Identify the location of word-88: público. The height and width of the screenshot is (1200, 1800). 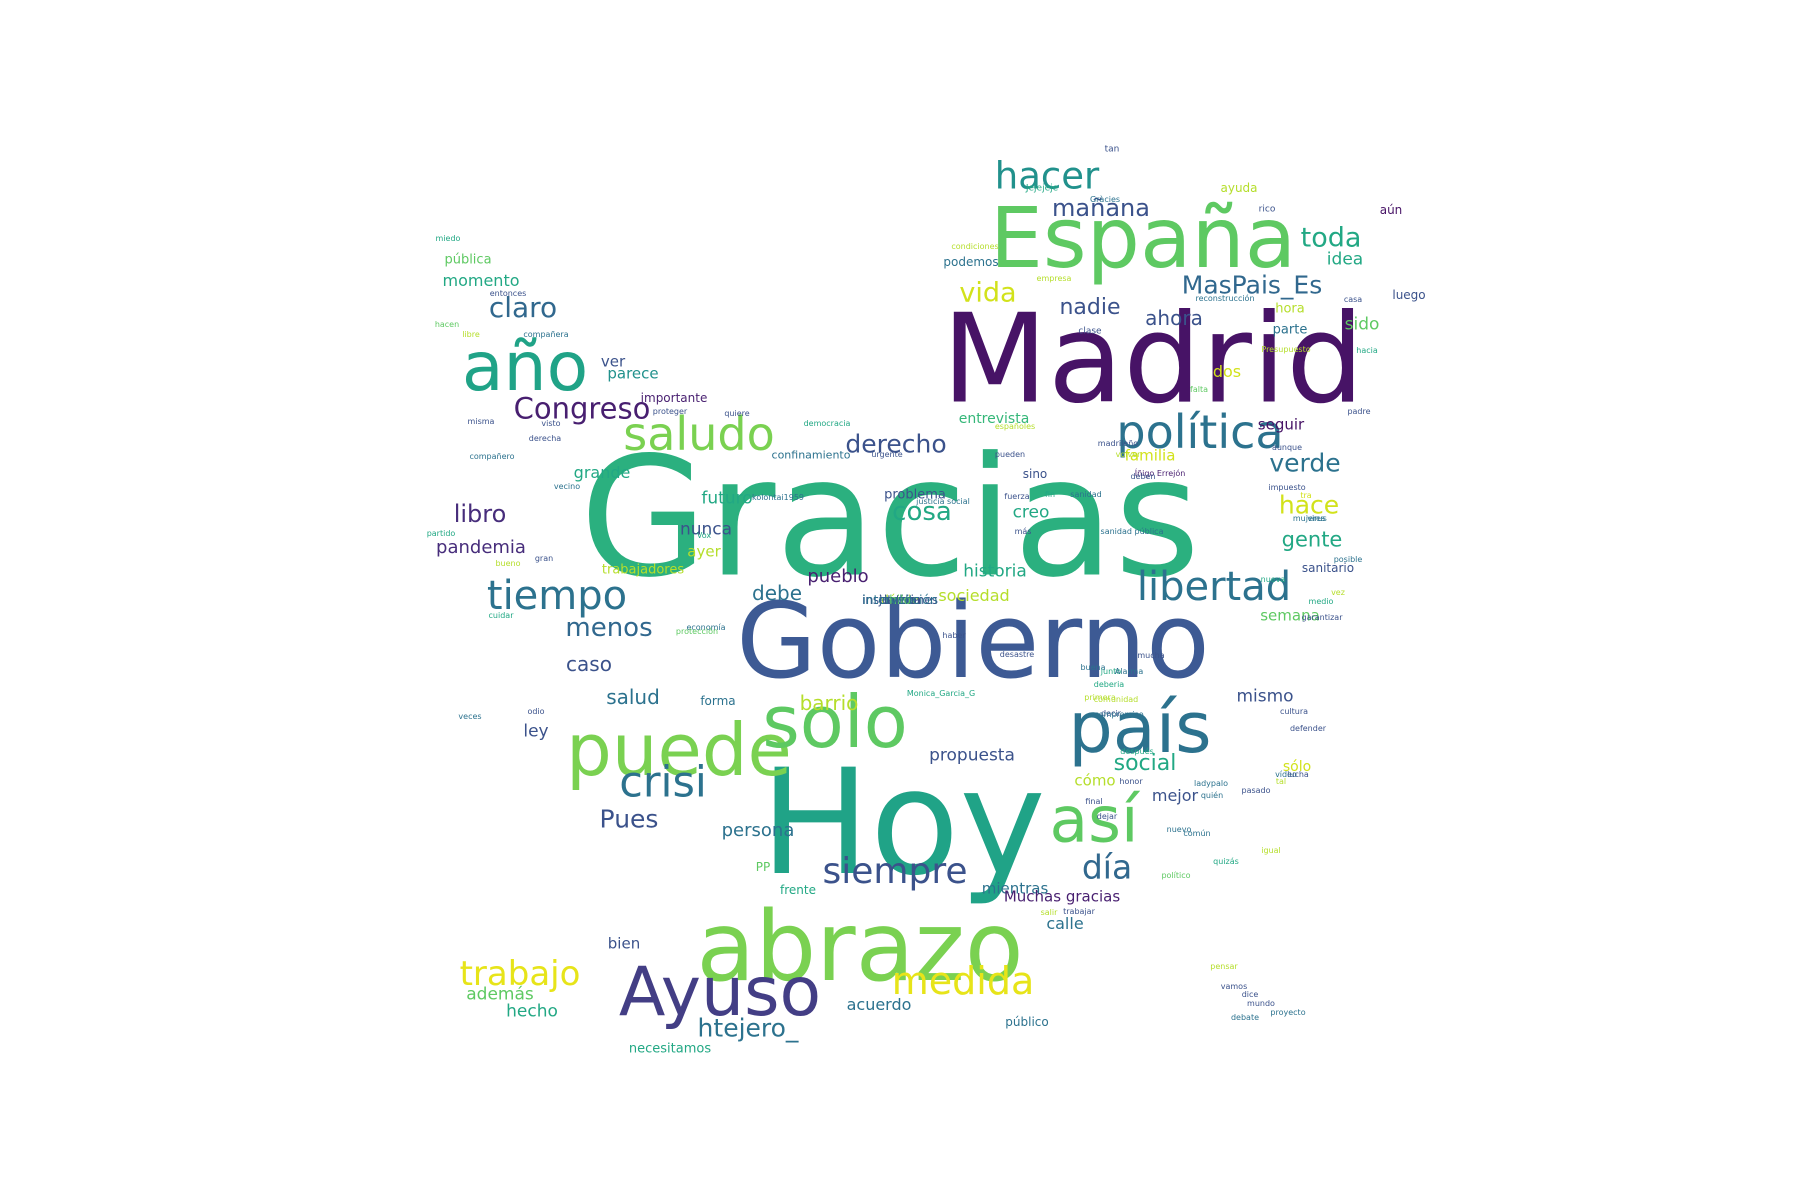
(1027, 1022).